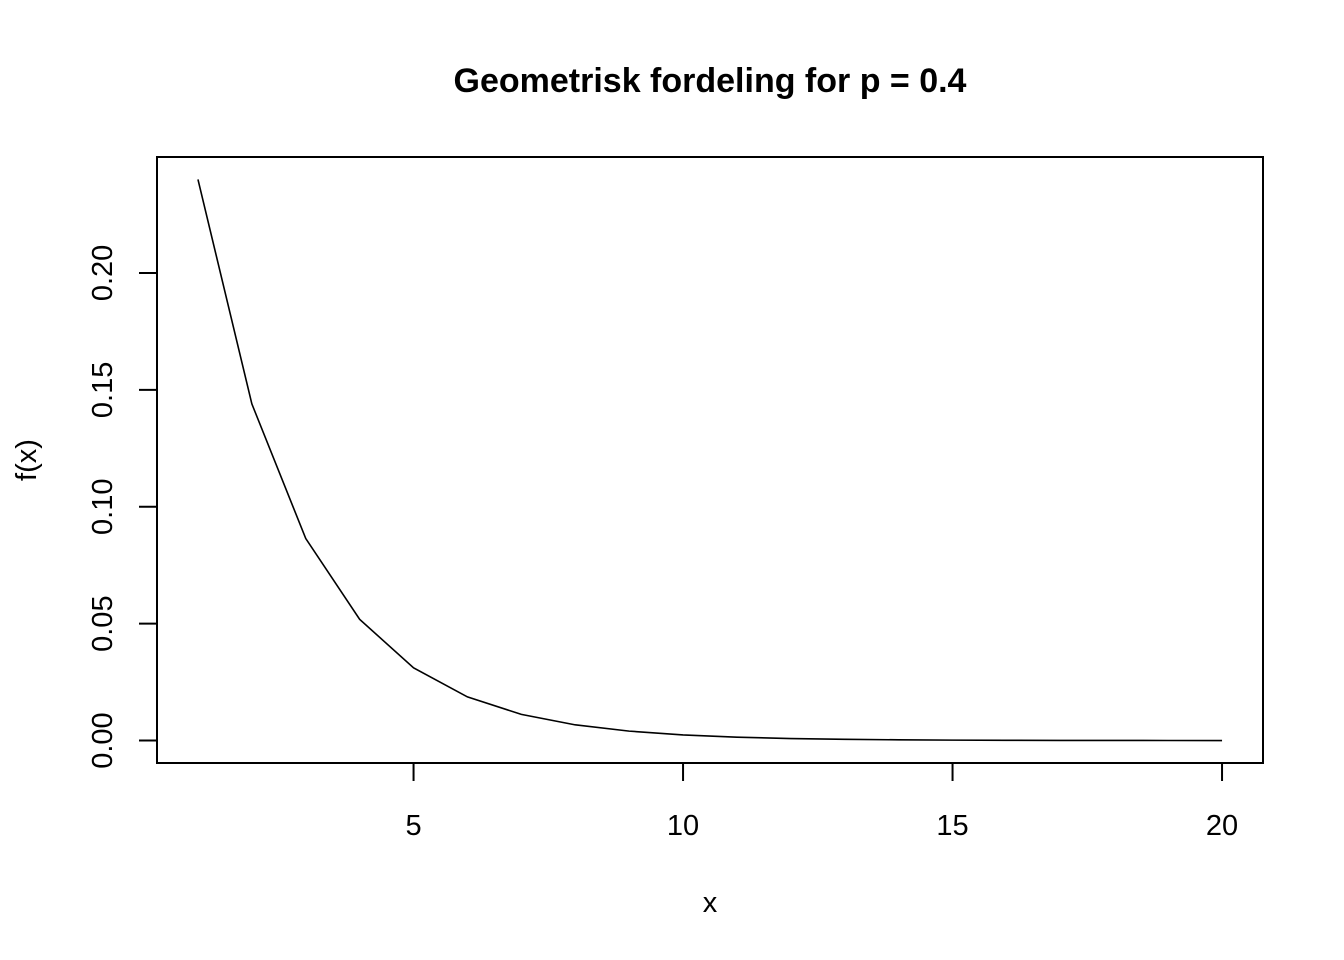 This screenshot has width=1344, height=960. I want to click on x-tick-label-15: 15, so click(952, 826).